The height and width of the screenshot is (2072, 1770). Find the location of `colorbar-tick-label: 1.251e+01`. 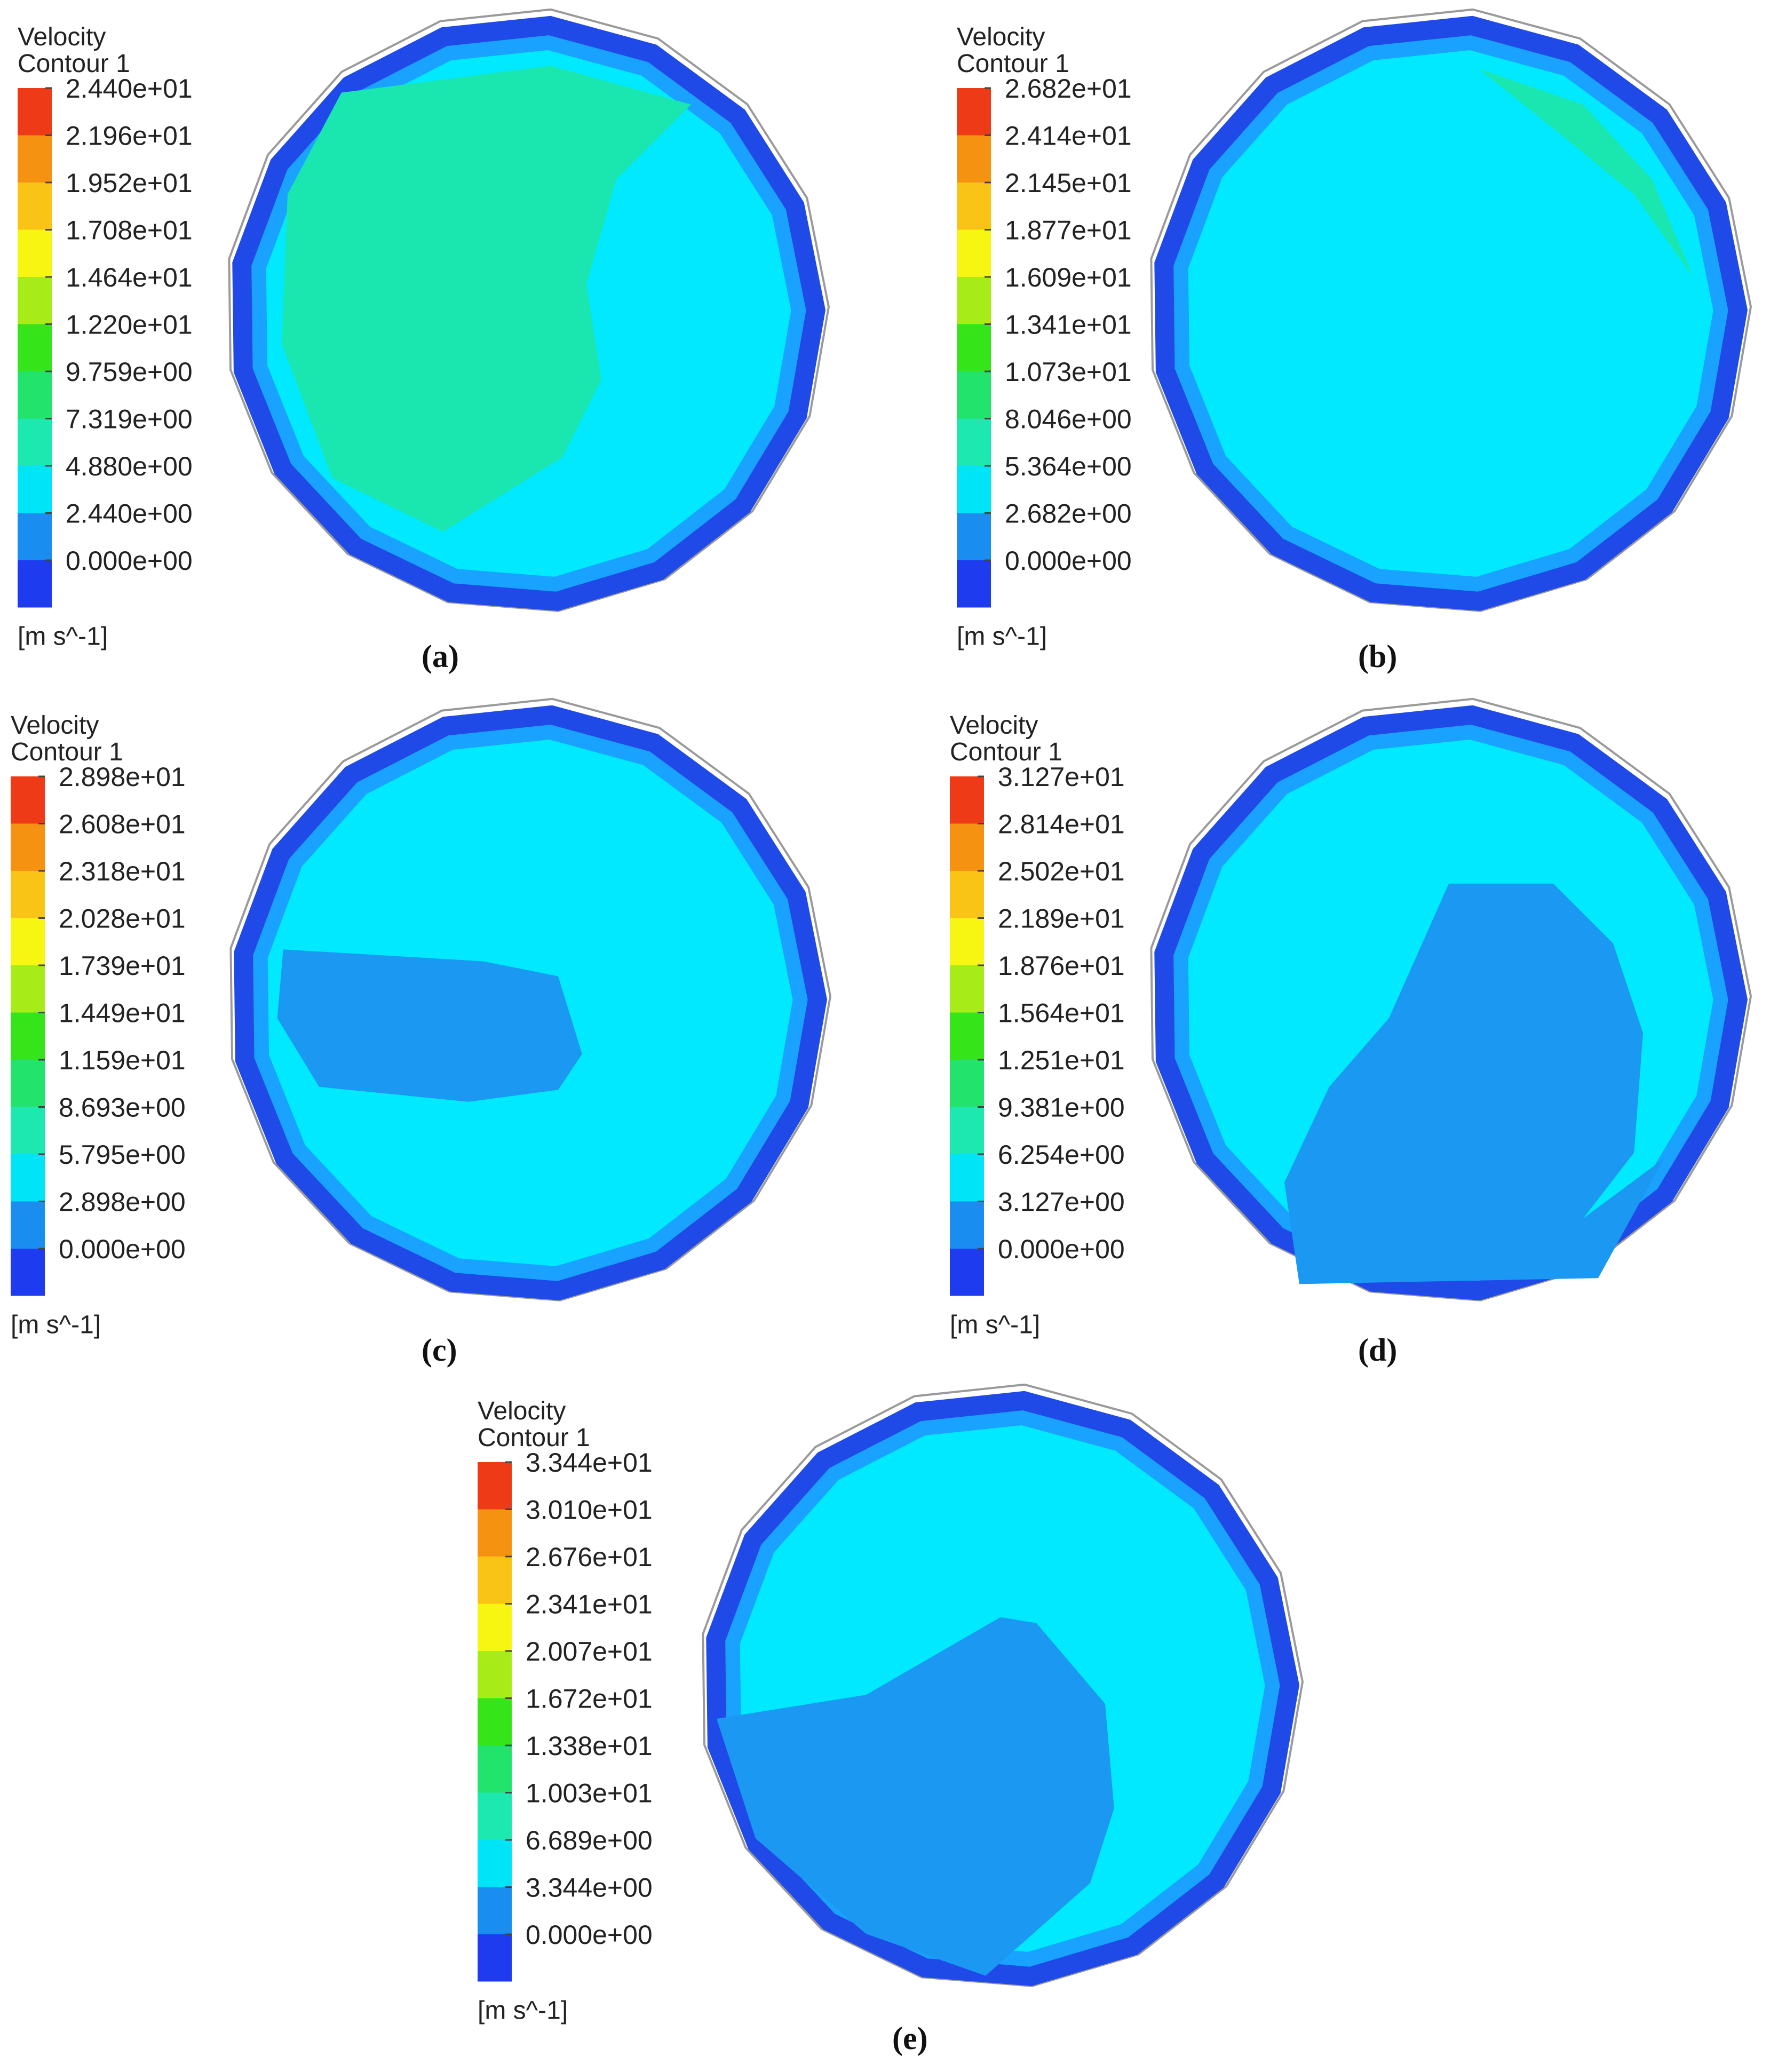

colorbar-tick-label: 1.251e+01 is located at coordinates (1061, 1060).